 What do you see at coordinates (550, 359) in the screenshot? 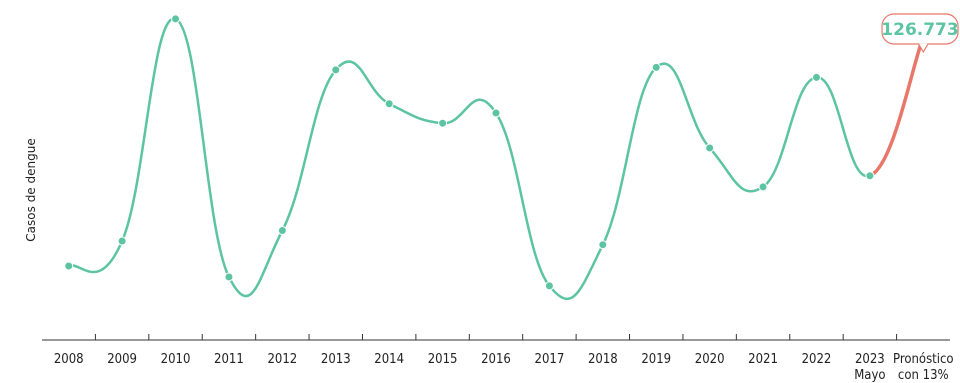
I see `x-tick-label: 2017` at bounding box center [550, 359].